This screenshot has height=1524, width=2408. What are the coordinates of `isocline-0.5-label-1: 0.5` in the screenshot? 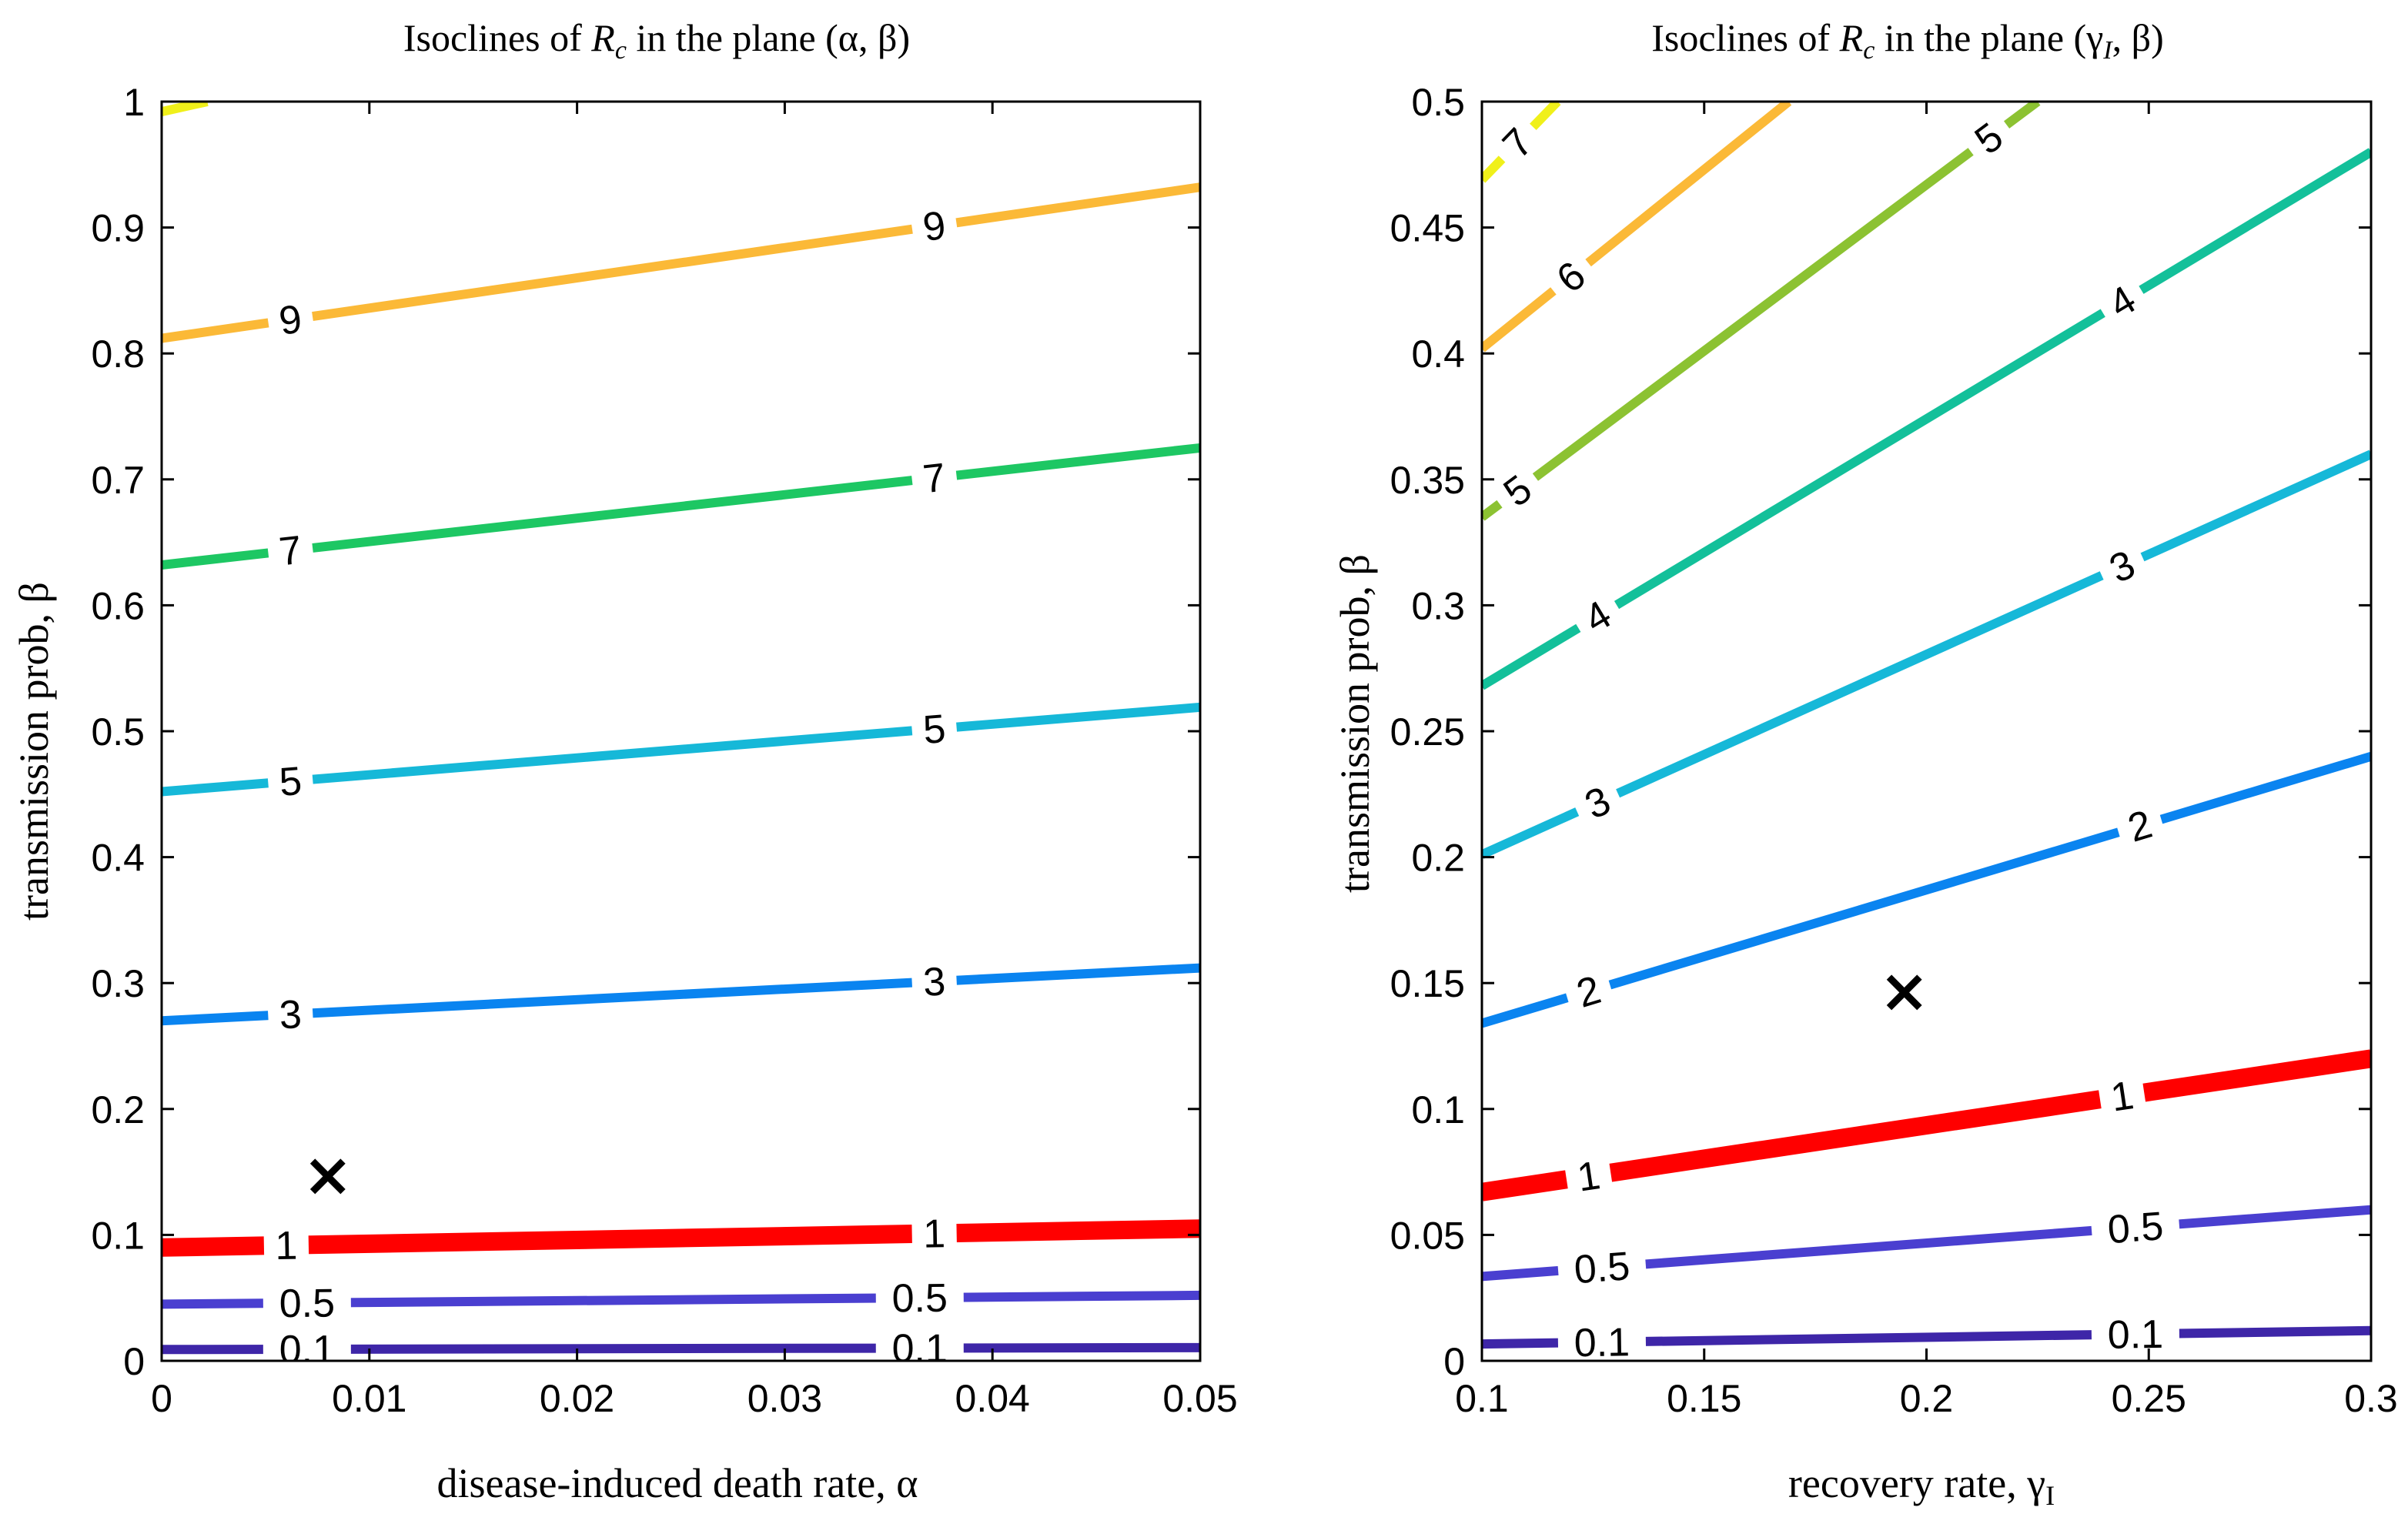 It's located at (919, 1299).